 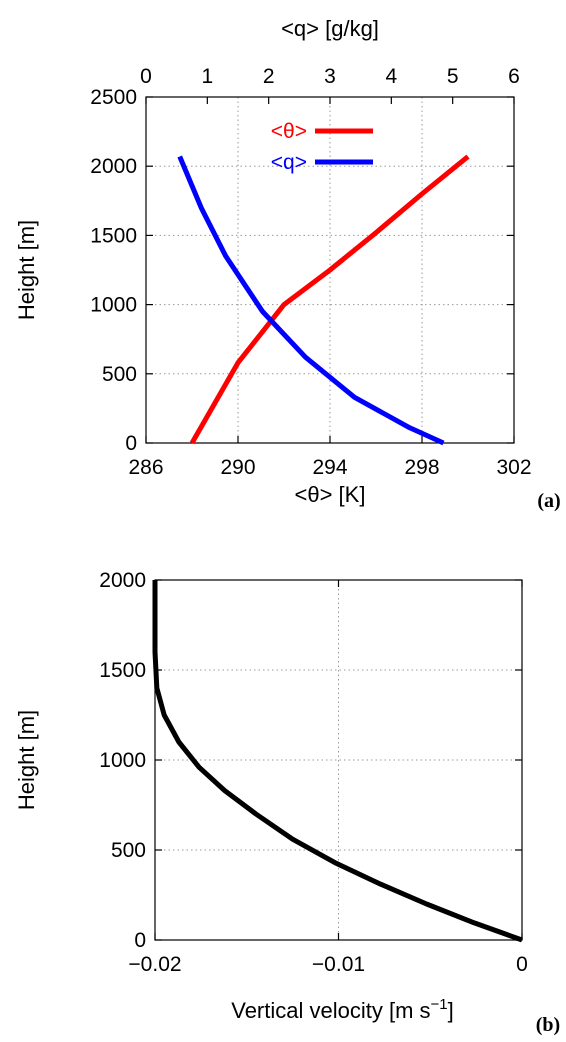 I want to click on x-tick-label-bottom: 286, so click(x=145, y=467).